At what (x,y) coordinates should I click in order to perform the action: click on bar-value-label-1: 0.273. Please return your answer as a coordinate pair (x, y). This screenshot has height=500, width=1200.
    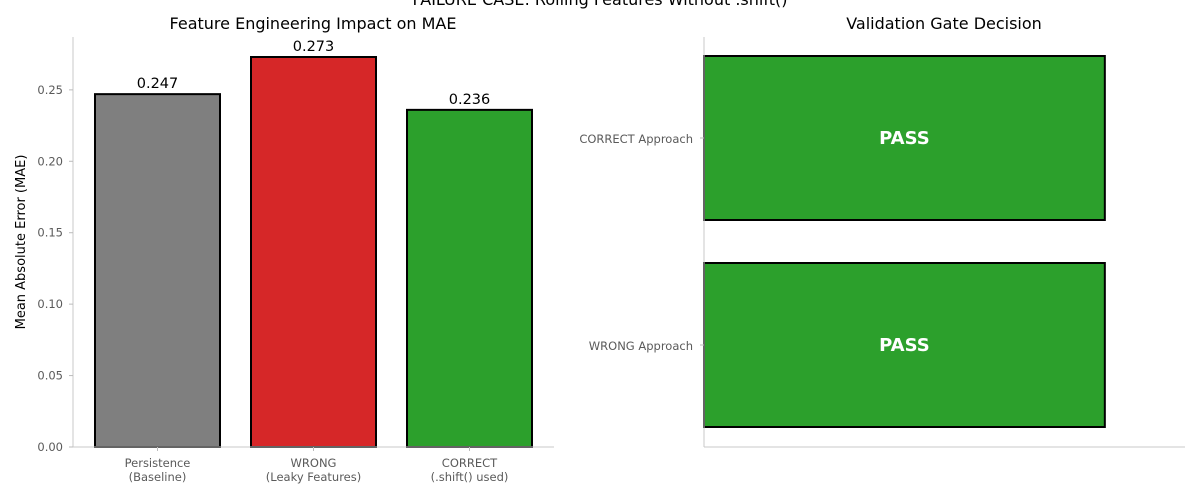
    Looking at the image, I should click on (314, 47).